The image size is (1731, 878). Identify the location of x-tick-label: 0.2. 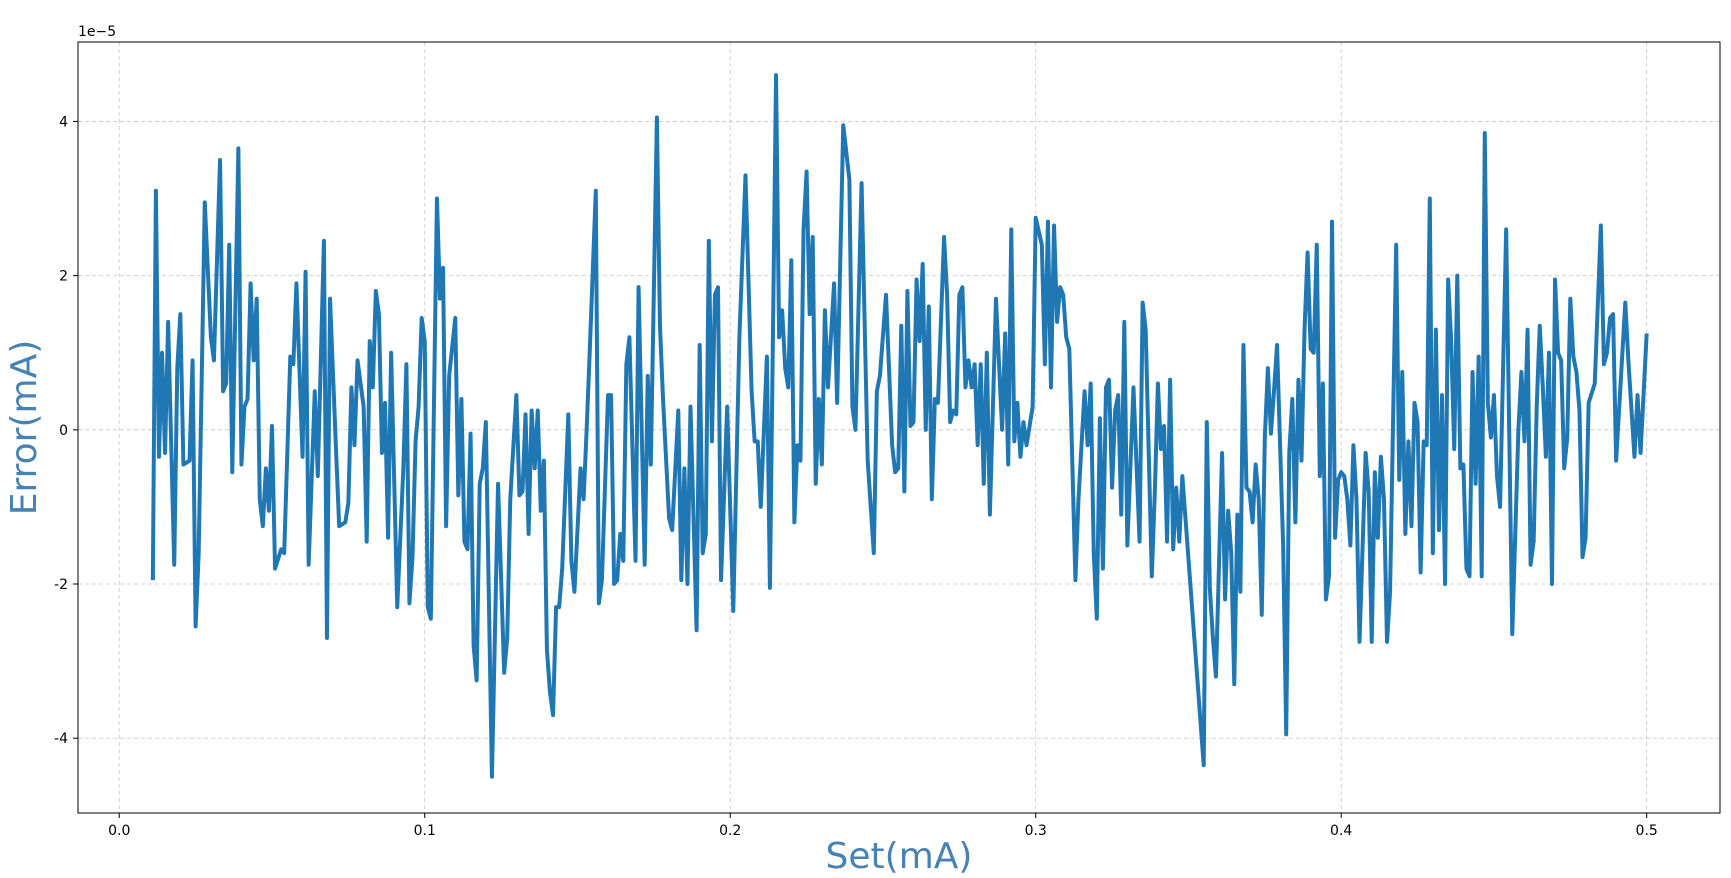
(730, 831).